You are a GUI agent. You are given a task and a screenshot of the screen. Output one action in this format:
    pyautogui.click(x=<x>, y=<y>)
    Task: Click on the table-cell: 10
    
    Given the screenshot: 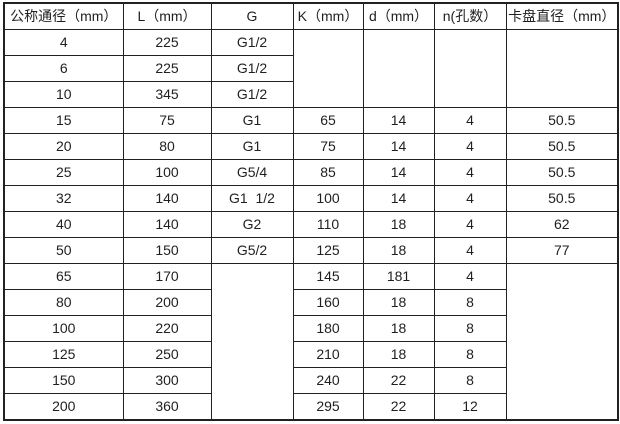 What is the action you would take?
    pyautogui.click(x=63, y=94)
    